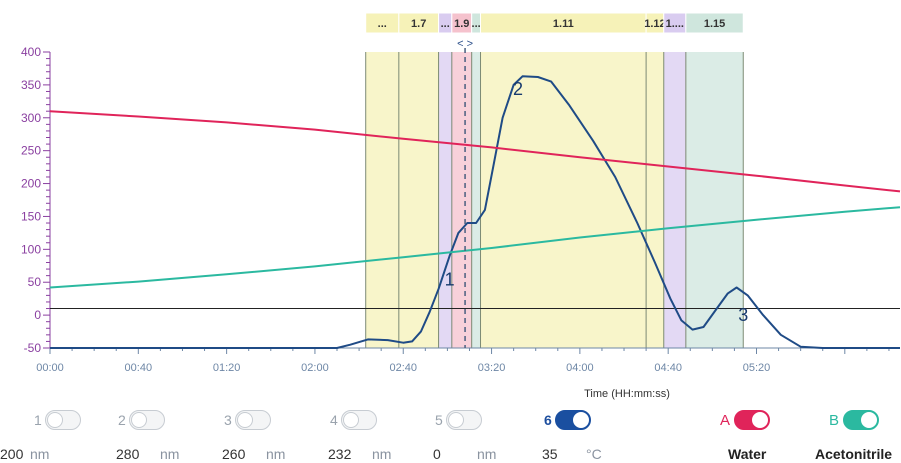 This screenshot has width=901, height=463. Describe the element at coordinates (461, 24) in the screenshot. I see `fraction-label: 1.9` at that location.